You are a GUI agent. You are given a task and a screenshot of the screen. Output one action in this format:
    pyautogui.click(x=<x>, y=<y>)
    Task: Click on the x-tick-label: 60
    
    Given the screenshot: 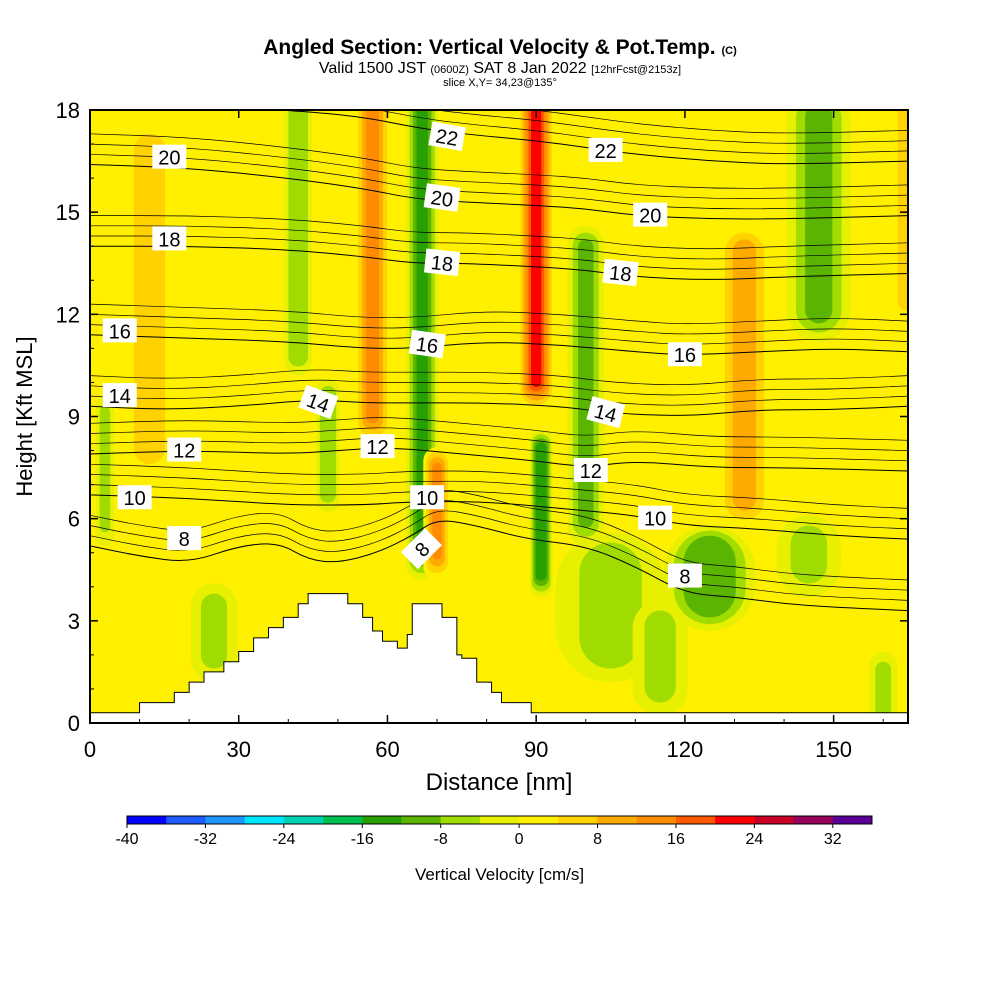 What is the action you would take?
    pyautogui.click(x=387, y=749)
    